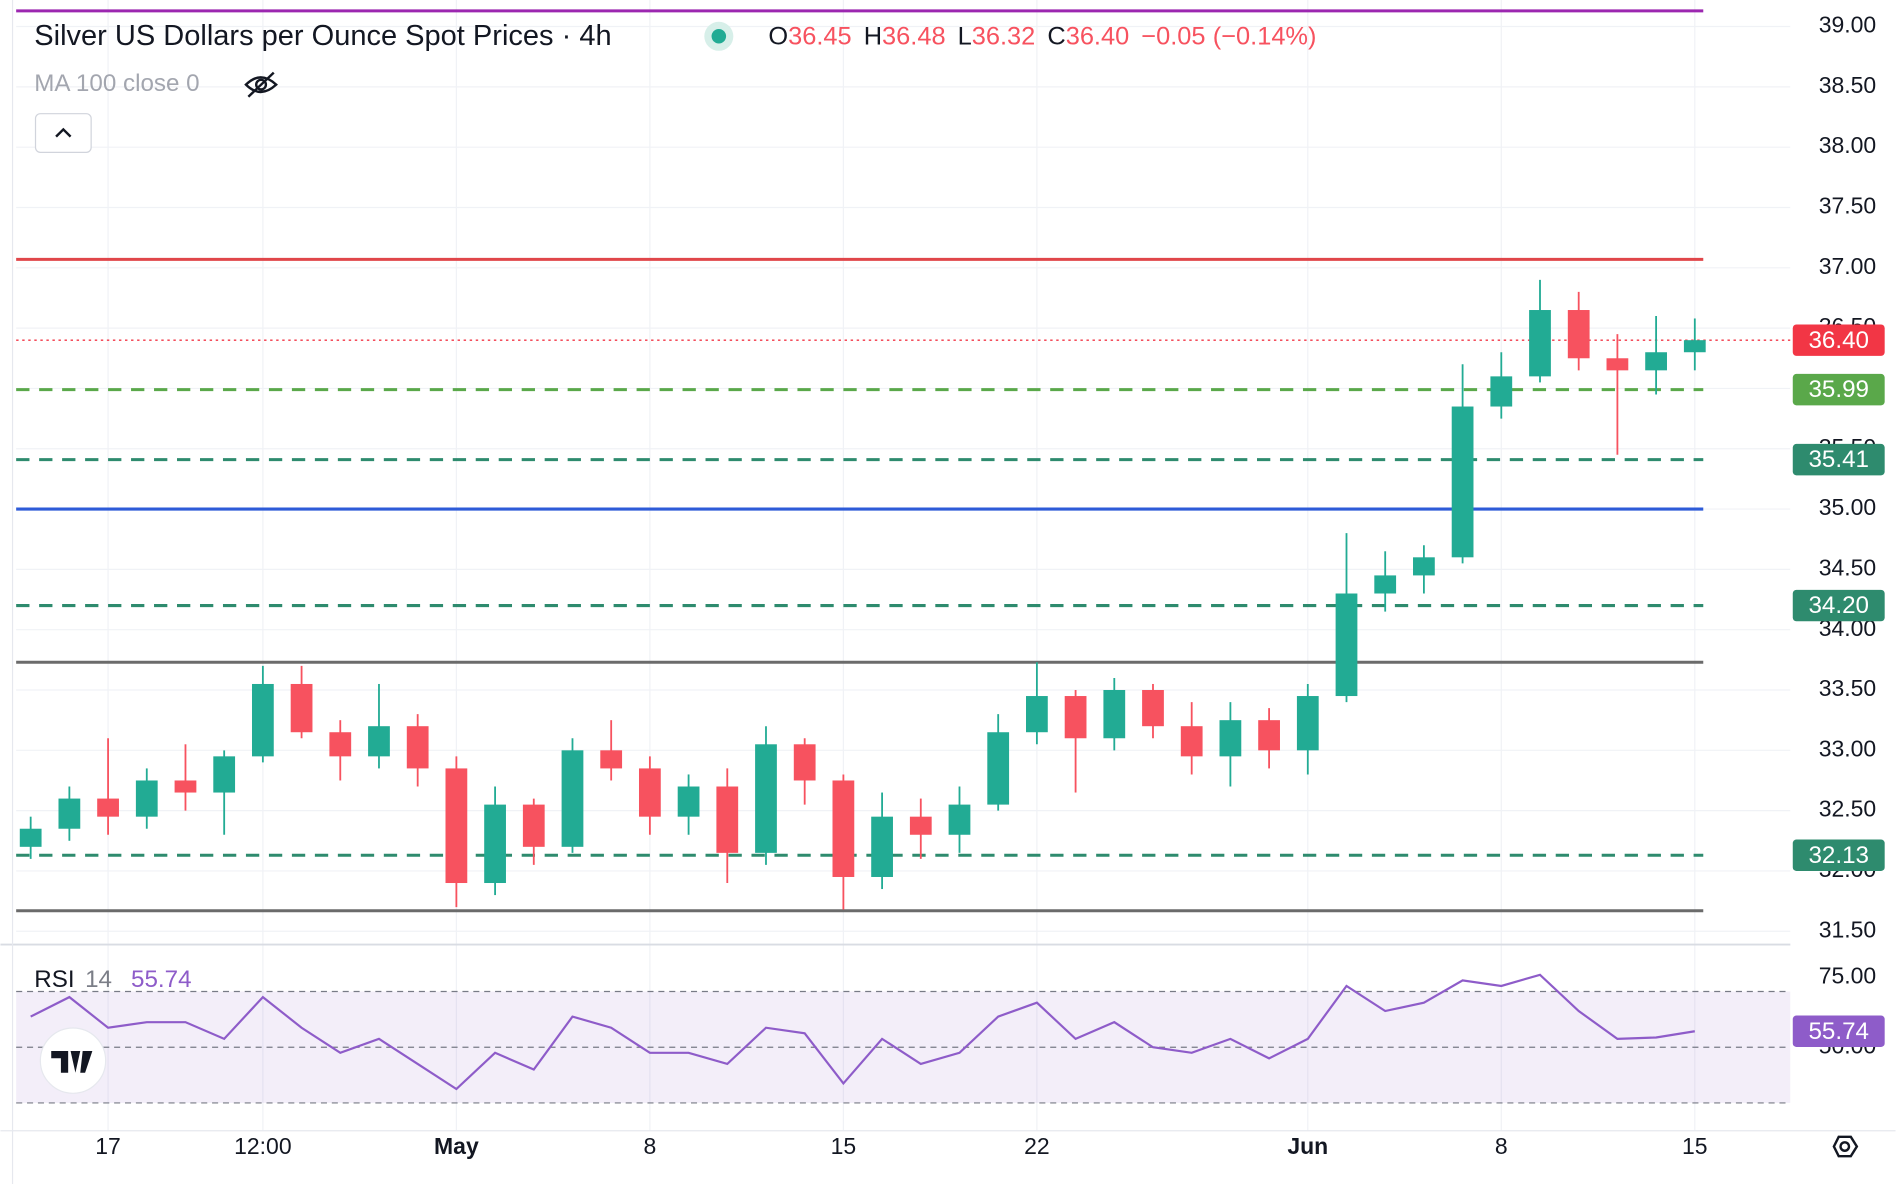 The image size is (1896, 1189). What do you see at coordinates (261, 84) in the screenshot?
I see `eye-icon` at bounding box center [261, 84].